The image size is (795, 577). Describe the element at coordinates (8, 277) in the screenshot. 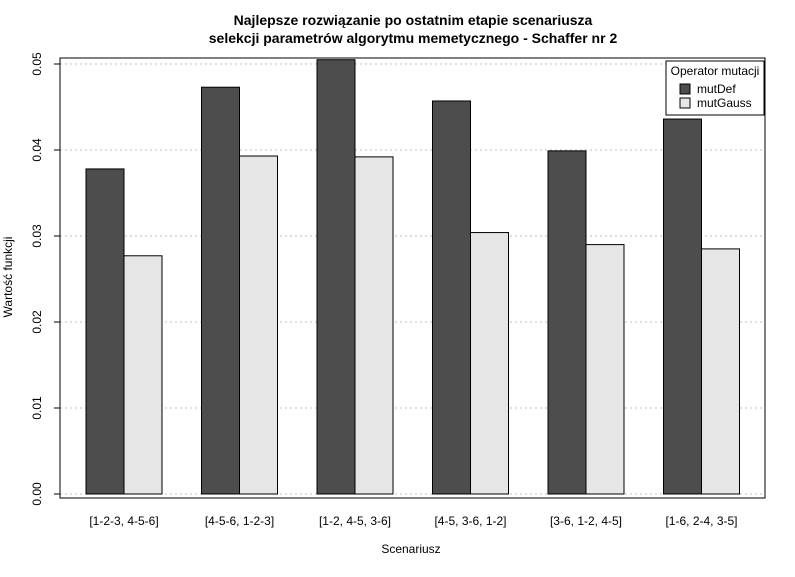

I see `y-axis-title: Wartość funkcji` at that location.